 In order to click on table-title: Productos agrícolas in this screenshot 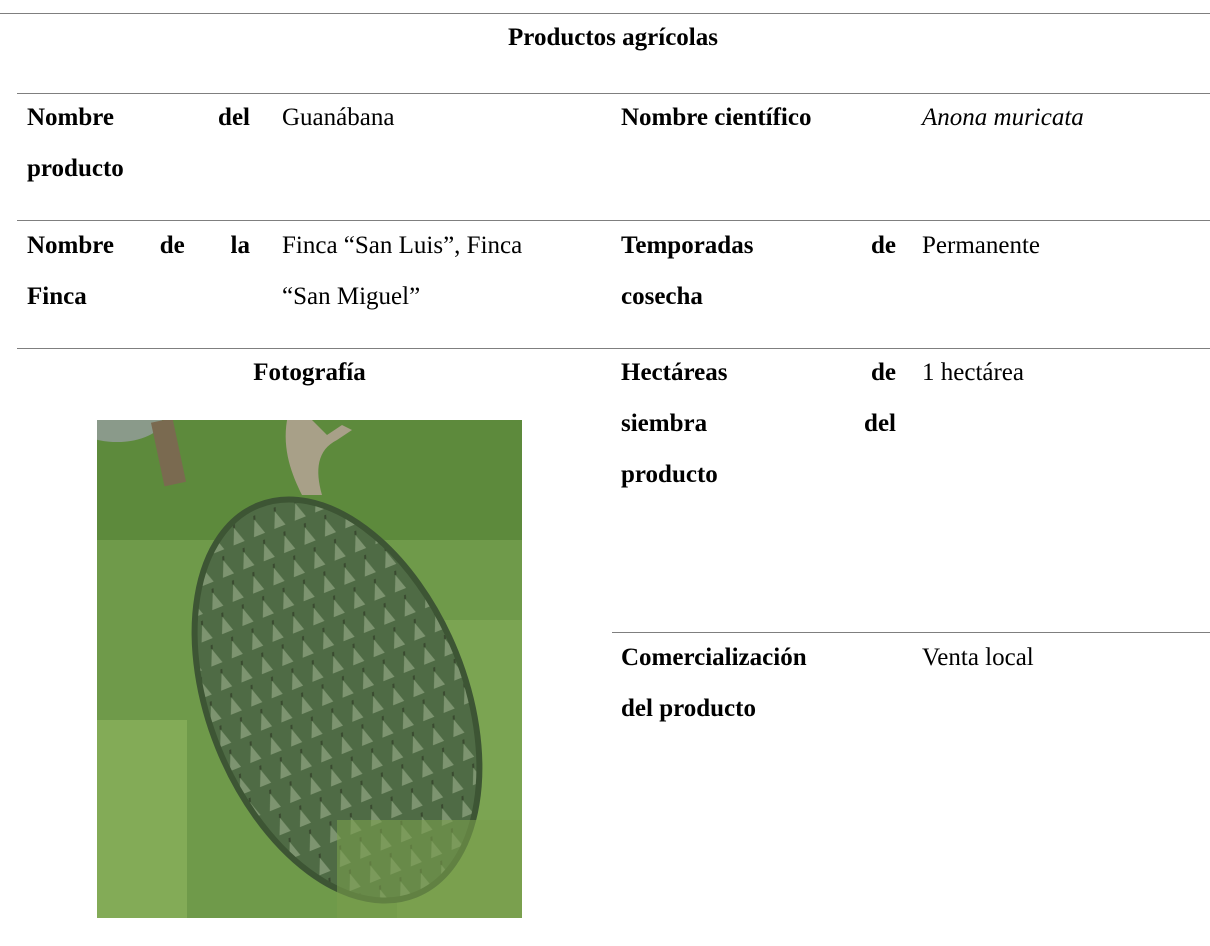, I will do `click(613, 37)`.